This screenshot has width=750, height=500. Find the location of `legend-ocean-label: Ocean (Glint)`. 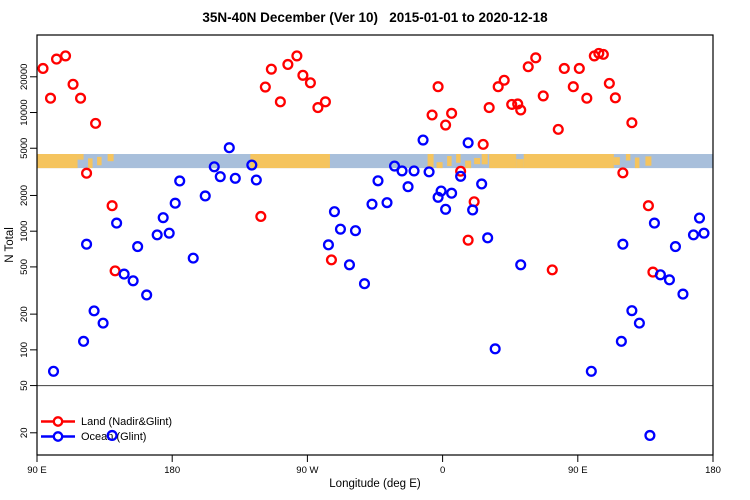

legend-ocean-label: Ocean (Glint) is located at coordinates (114, 436).